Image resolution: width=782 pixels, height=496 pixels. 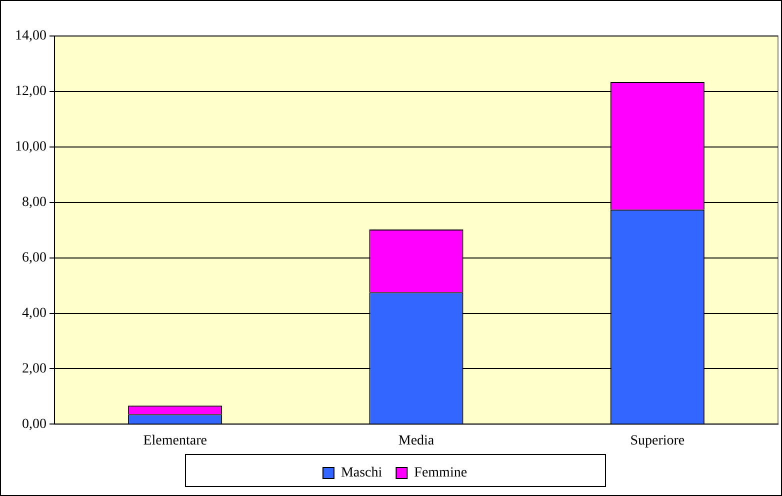 What do you see at coordinates (34, 258) in the screenshot?
I see `y-tick-label: 6,00` at bounding box center [34, 258].